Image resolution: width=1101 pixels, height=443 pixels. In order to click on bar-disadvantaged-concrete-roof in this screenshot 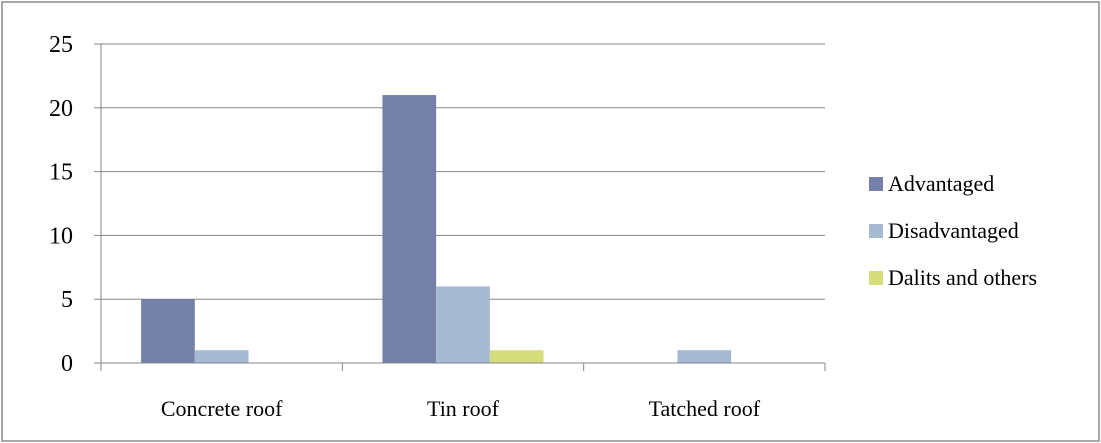, I will do `click(221, 356)`.